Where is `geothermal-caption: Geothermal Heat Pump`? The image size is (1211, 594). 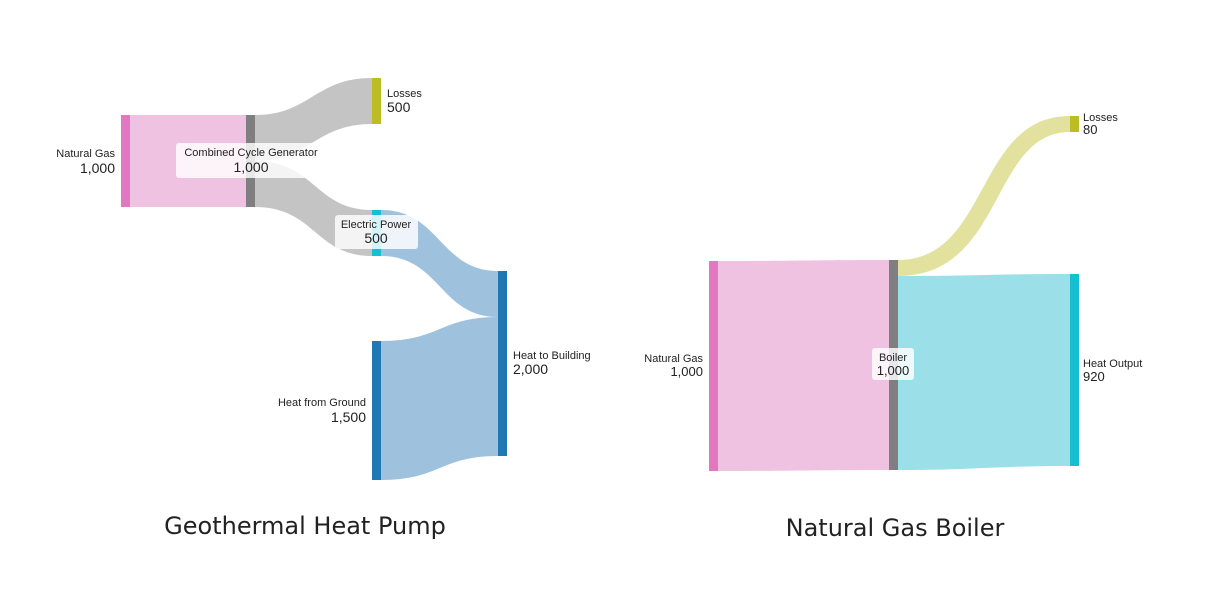
geothermal-caption: Geothermal Heat Pump is located at coordinates (305, 526).